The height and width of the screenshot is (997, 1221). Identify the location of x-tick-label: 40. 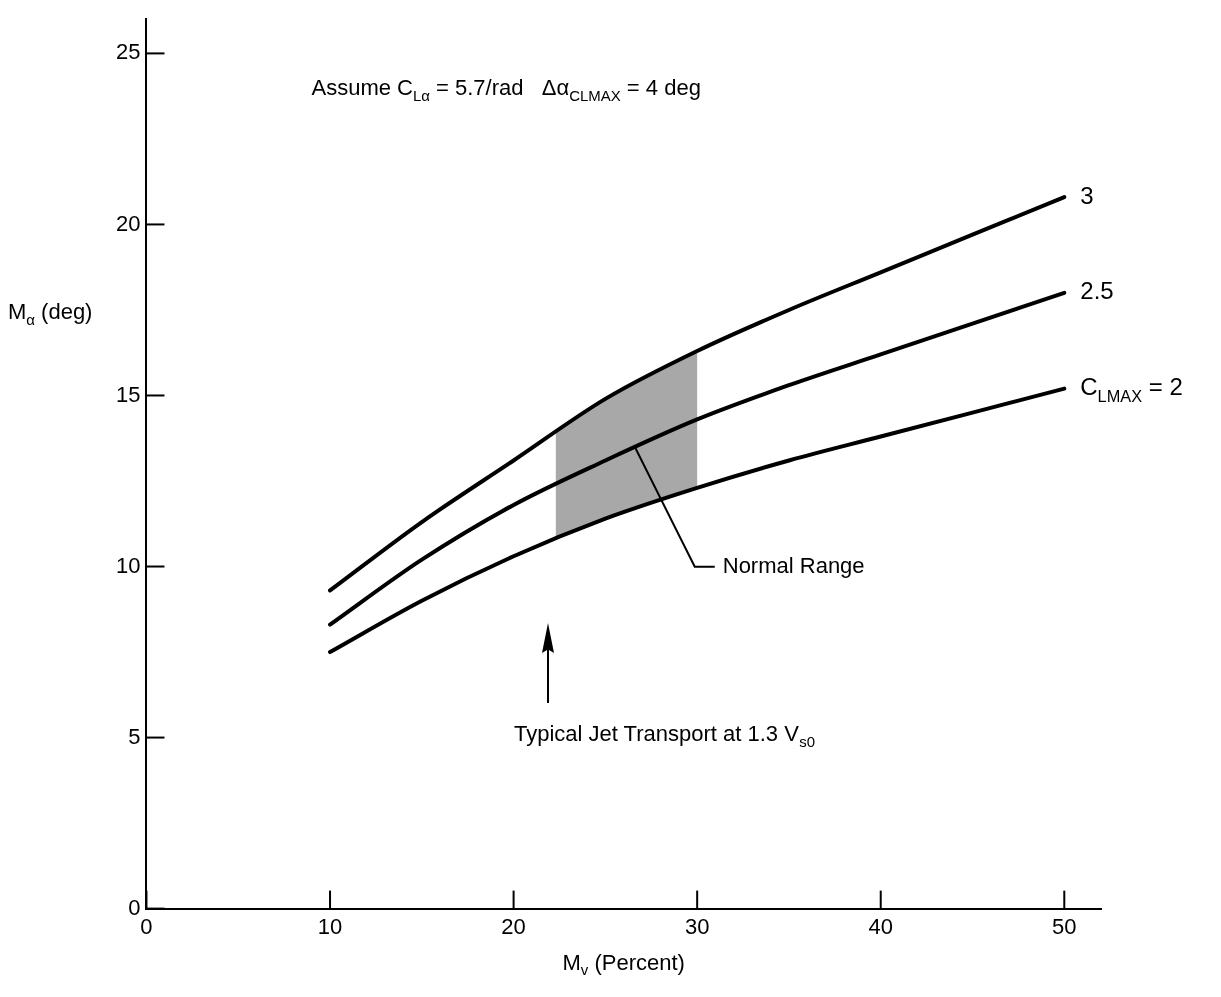
(880, 926).